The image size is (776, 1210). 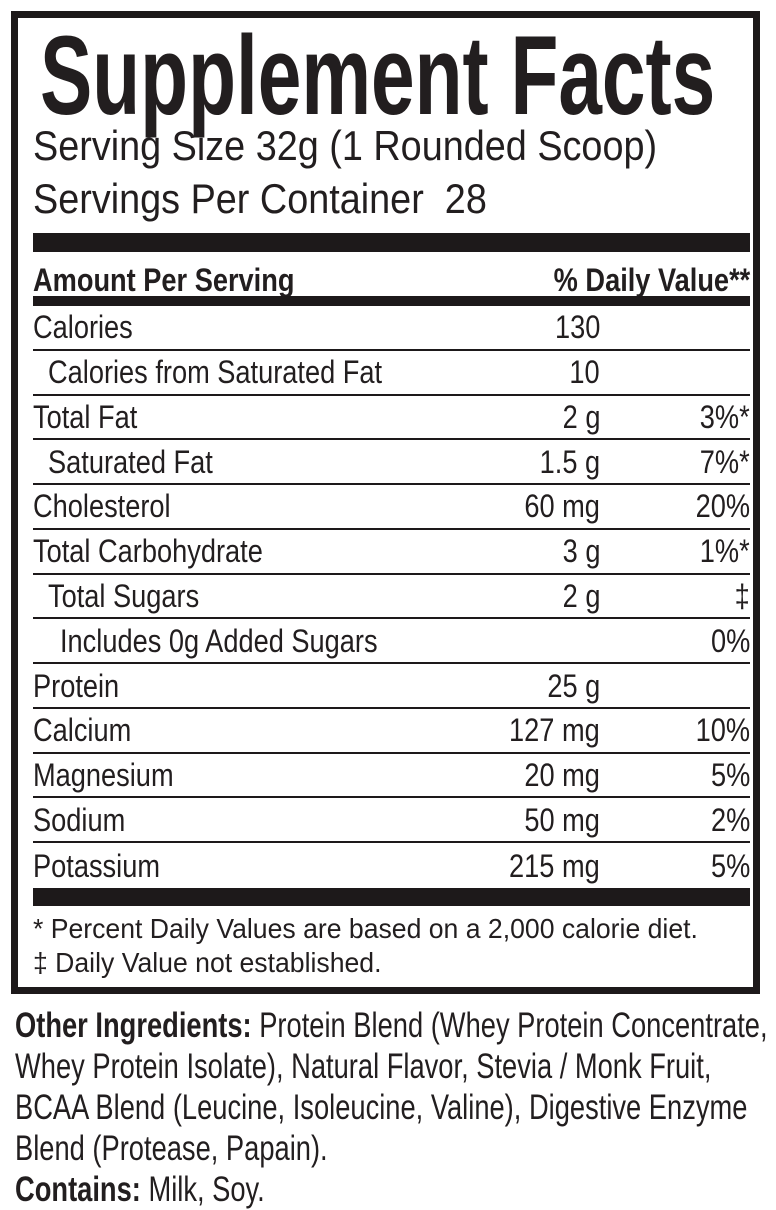 I want to click on nutrient-row: Potassium 215 mg 5%, so click(x=391, y=865).